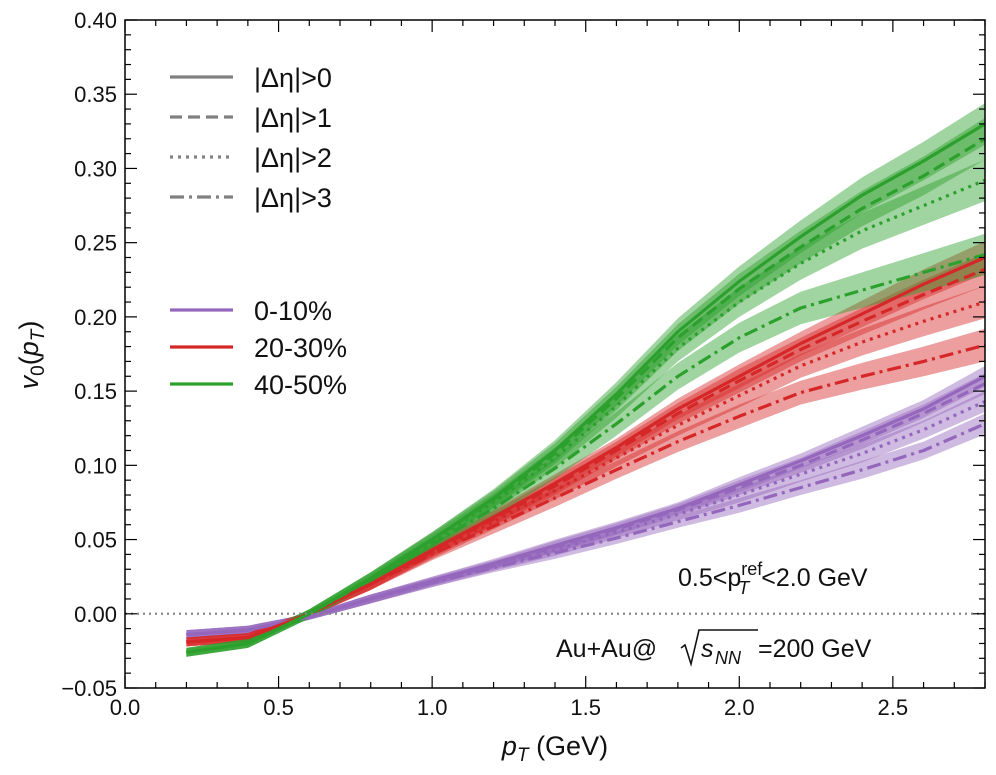  Describe the element at coordinates (95, 391) in the screenshot. I see `y-tick-label: 0.15` at that location.